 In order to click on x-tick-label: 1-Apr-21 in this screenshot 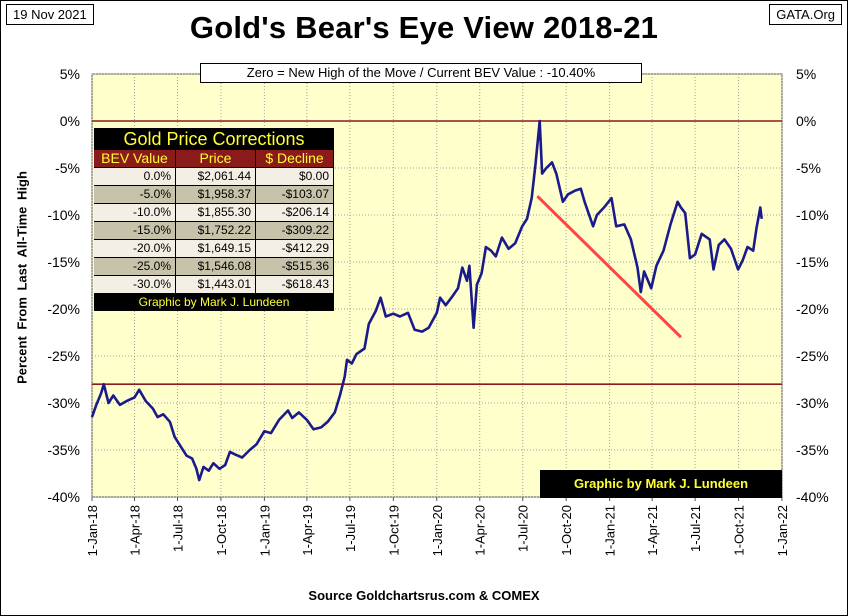, I will do `click(652, 530)`.